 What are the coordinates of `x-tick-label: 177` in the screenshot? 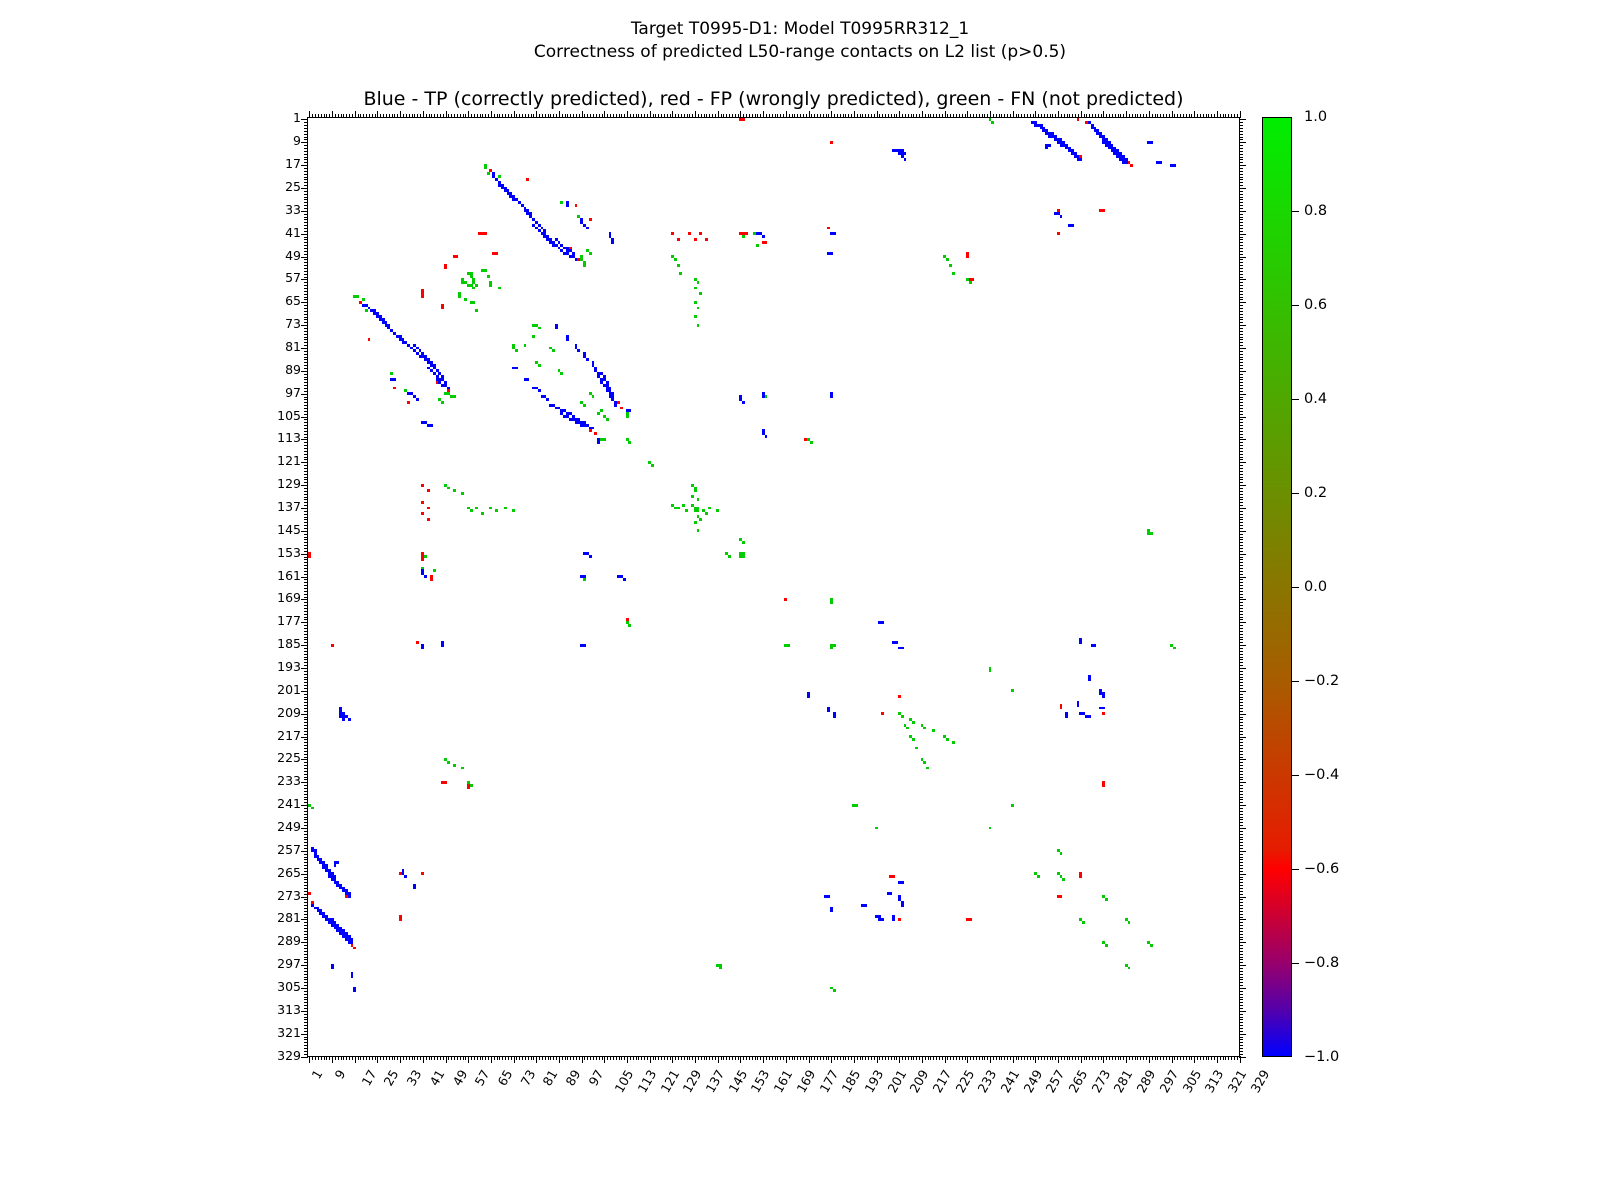 It's located at (828, 1081).